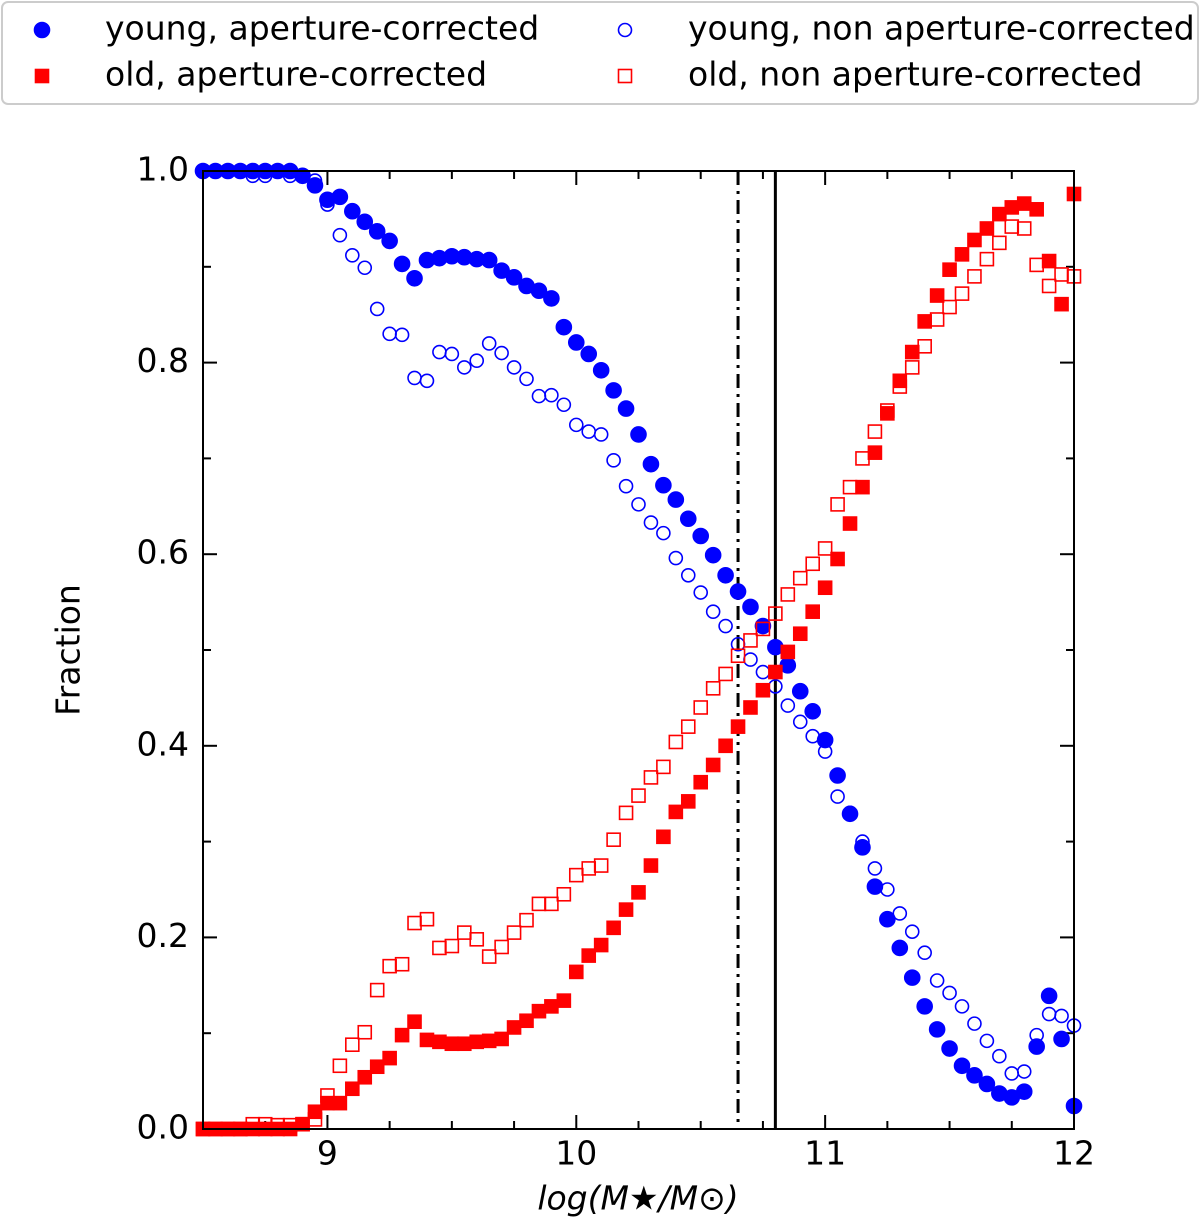 The width and height of the screenshot is (1200, 1223). I want to click on y-tick-label: 0.0, so click(163, 1127).